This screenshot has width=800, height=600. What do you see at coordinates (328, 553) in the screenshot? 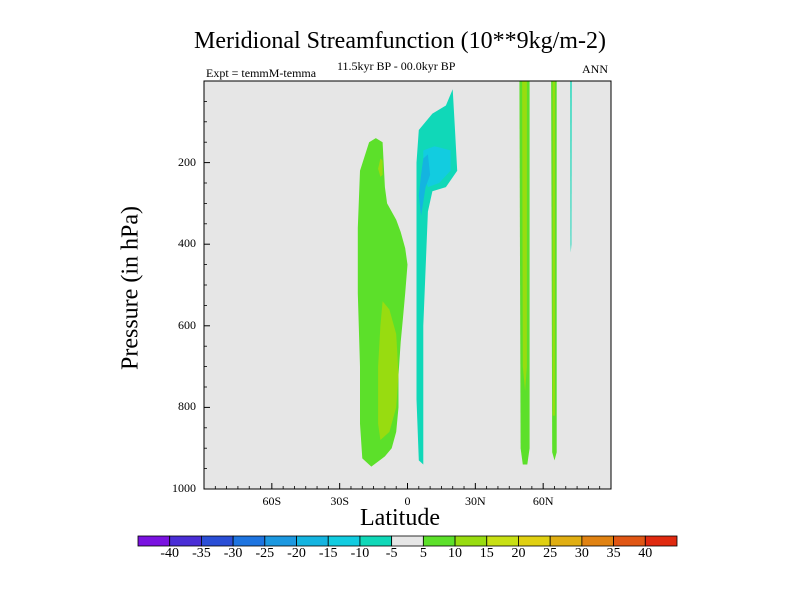
I see `colorbar-label: -15` at bounding box center [328, 553].